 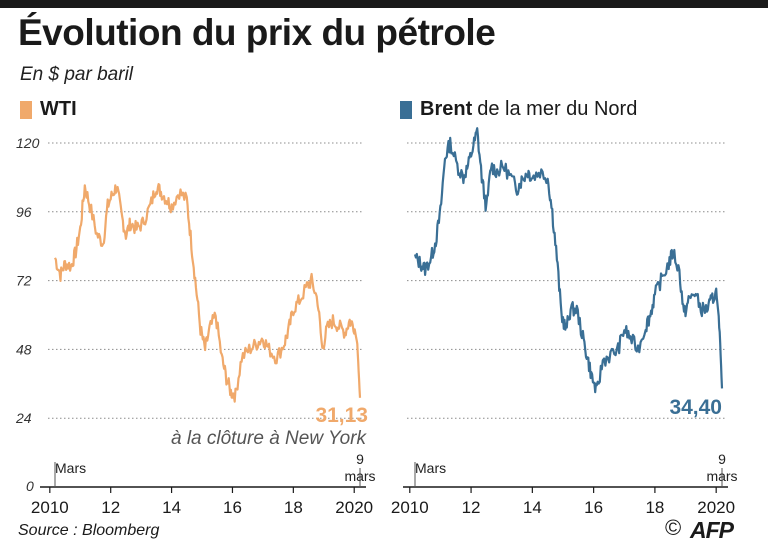 What do you see at coordinates (593, 507) in the screenshot?
I see `brent-x-tick-label-2016: 16` at bounding box center [593, 507].